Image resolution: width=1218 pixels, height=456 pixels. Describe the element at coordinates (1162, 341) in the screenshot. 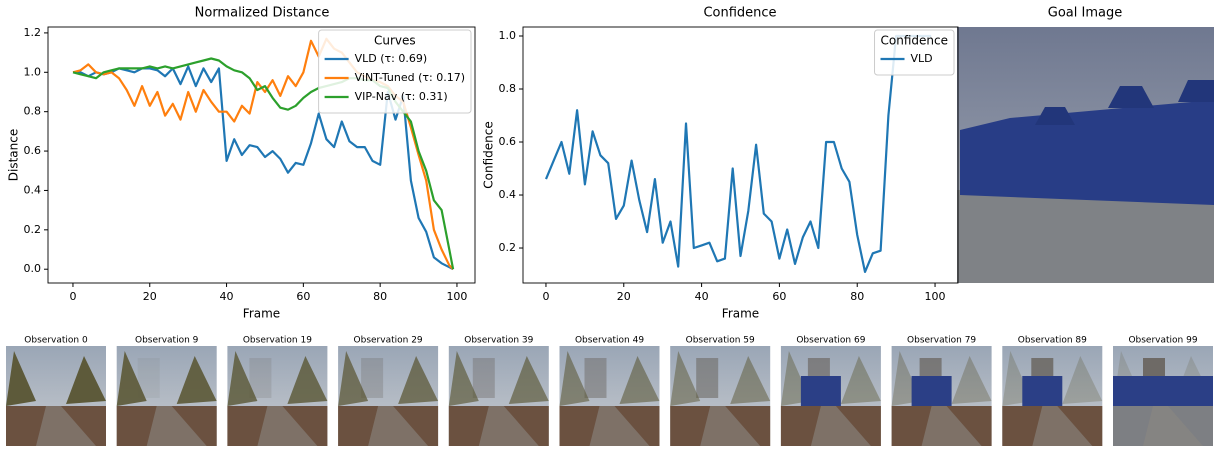

I see `observation-label: Observation 99` at that location.